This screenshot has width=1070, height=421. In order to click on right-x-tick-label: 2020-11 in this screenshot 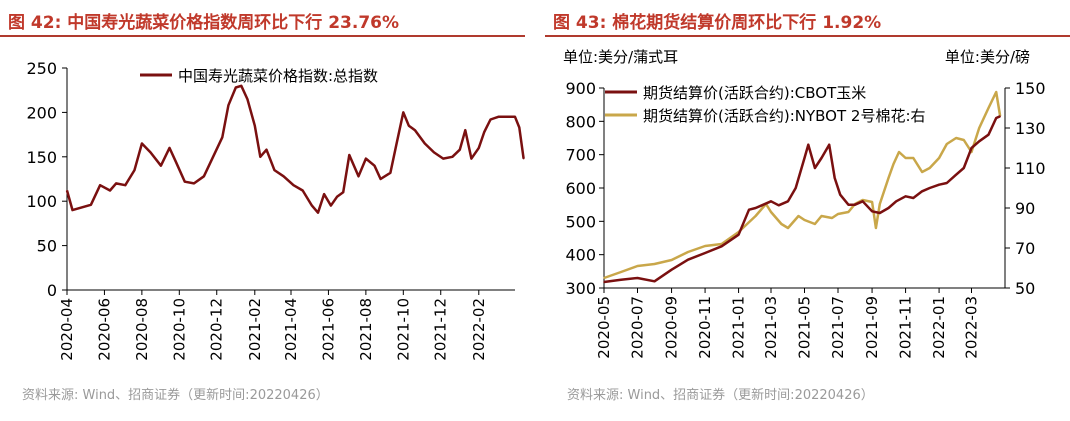, I will do `click(705, 327)`.